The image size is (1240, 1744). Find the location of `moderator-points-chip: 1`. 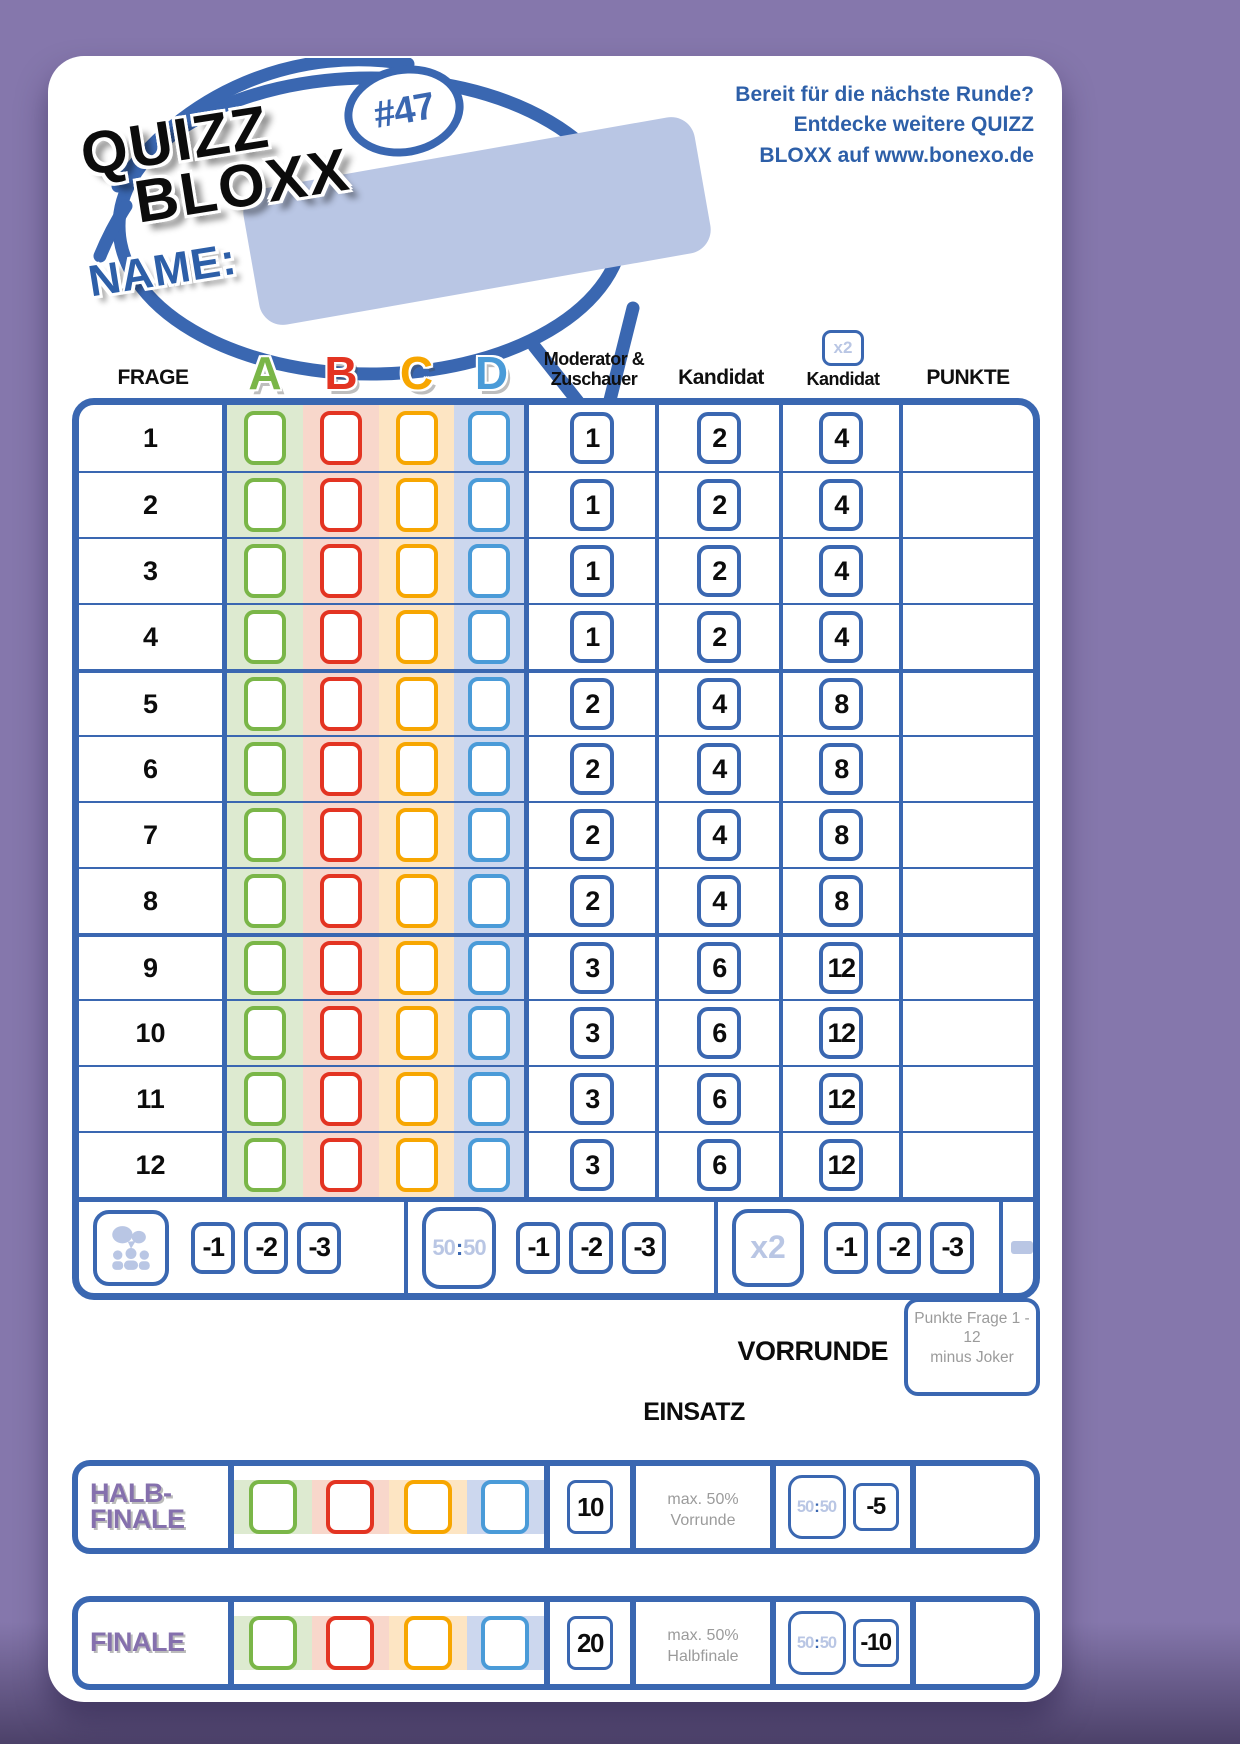

moderator-points-chip: 1 is located at coordinates (592, 637).